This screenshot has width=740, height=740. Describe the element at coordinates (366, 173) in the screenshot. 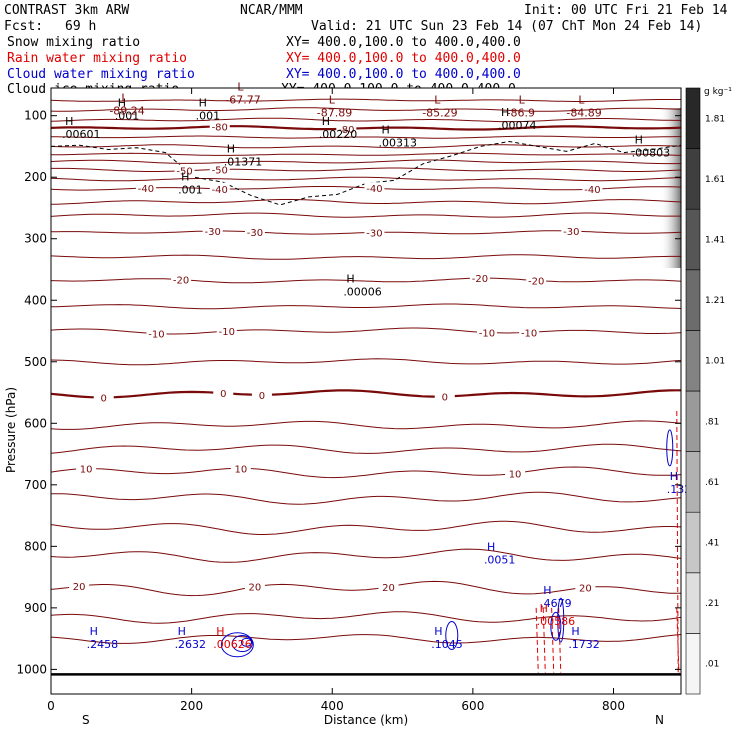

I see `snow-mixing-contour` at that location.